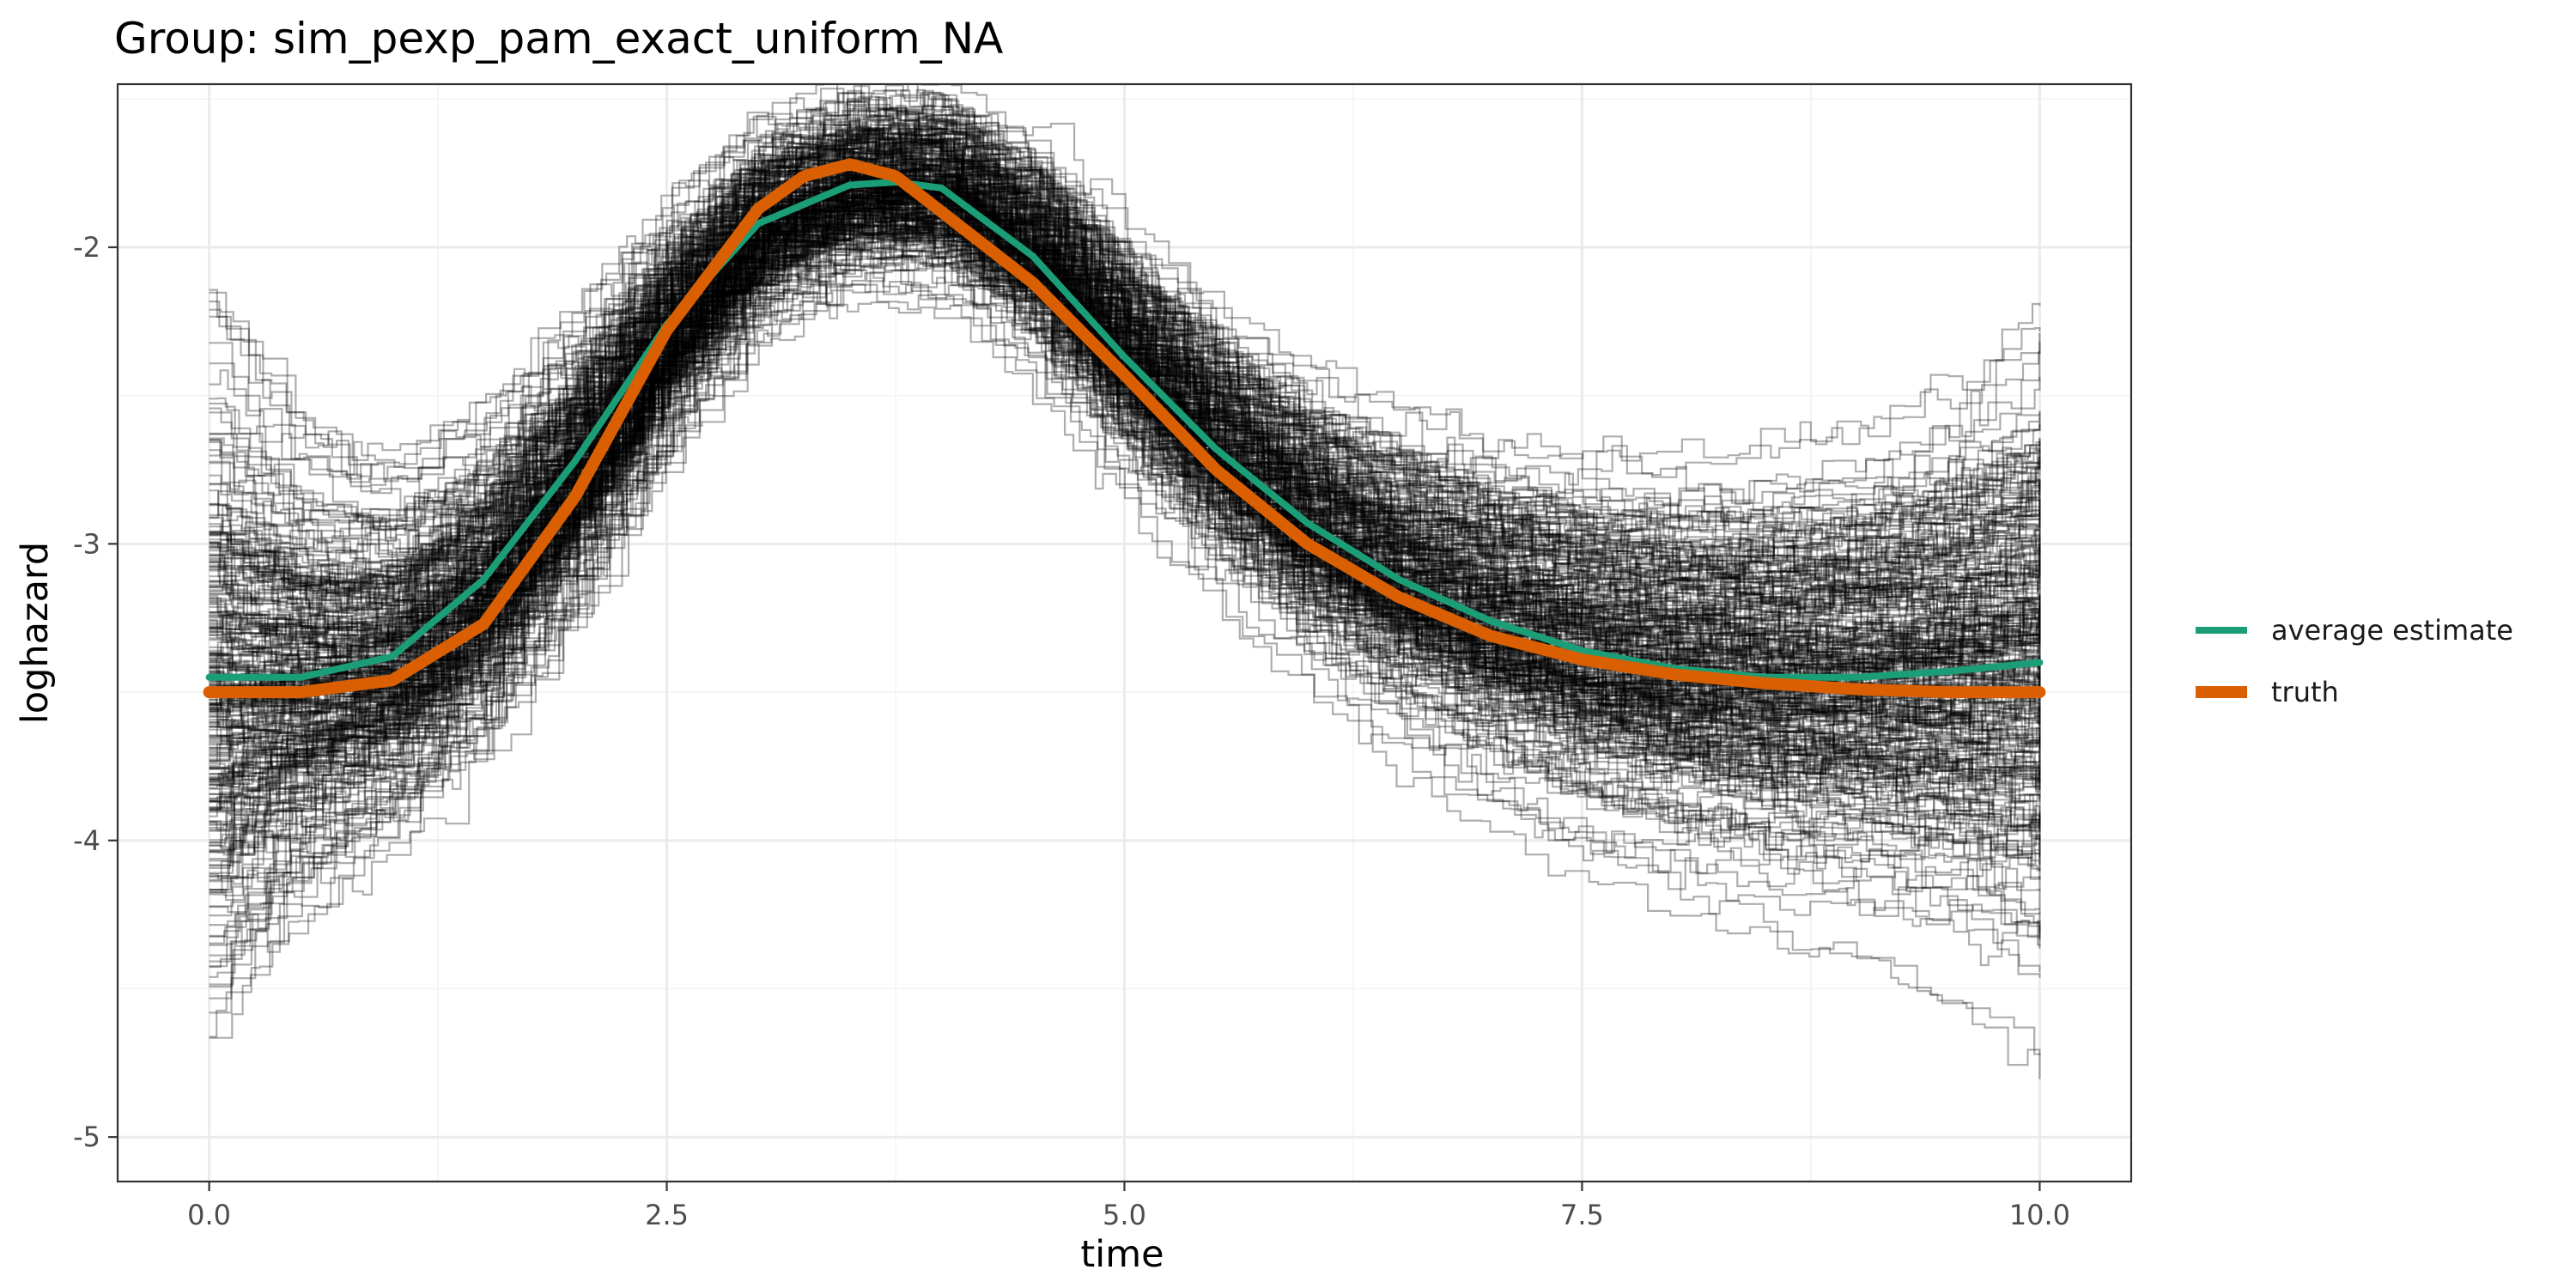 Image resolution: width=2576 pixels, height=1288 pixels. Describe the element at coordinates (86, 248) in the screenshot. I see `y-tick-label: -2` at that location.